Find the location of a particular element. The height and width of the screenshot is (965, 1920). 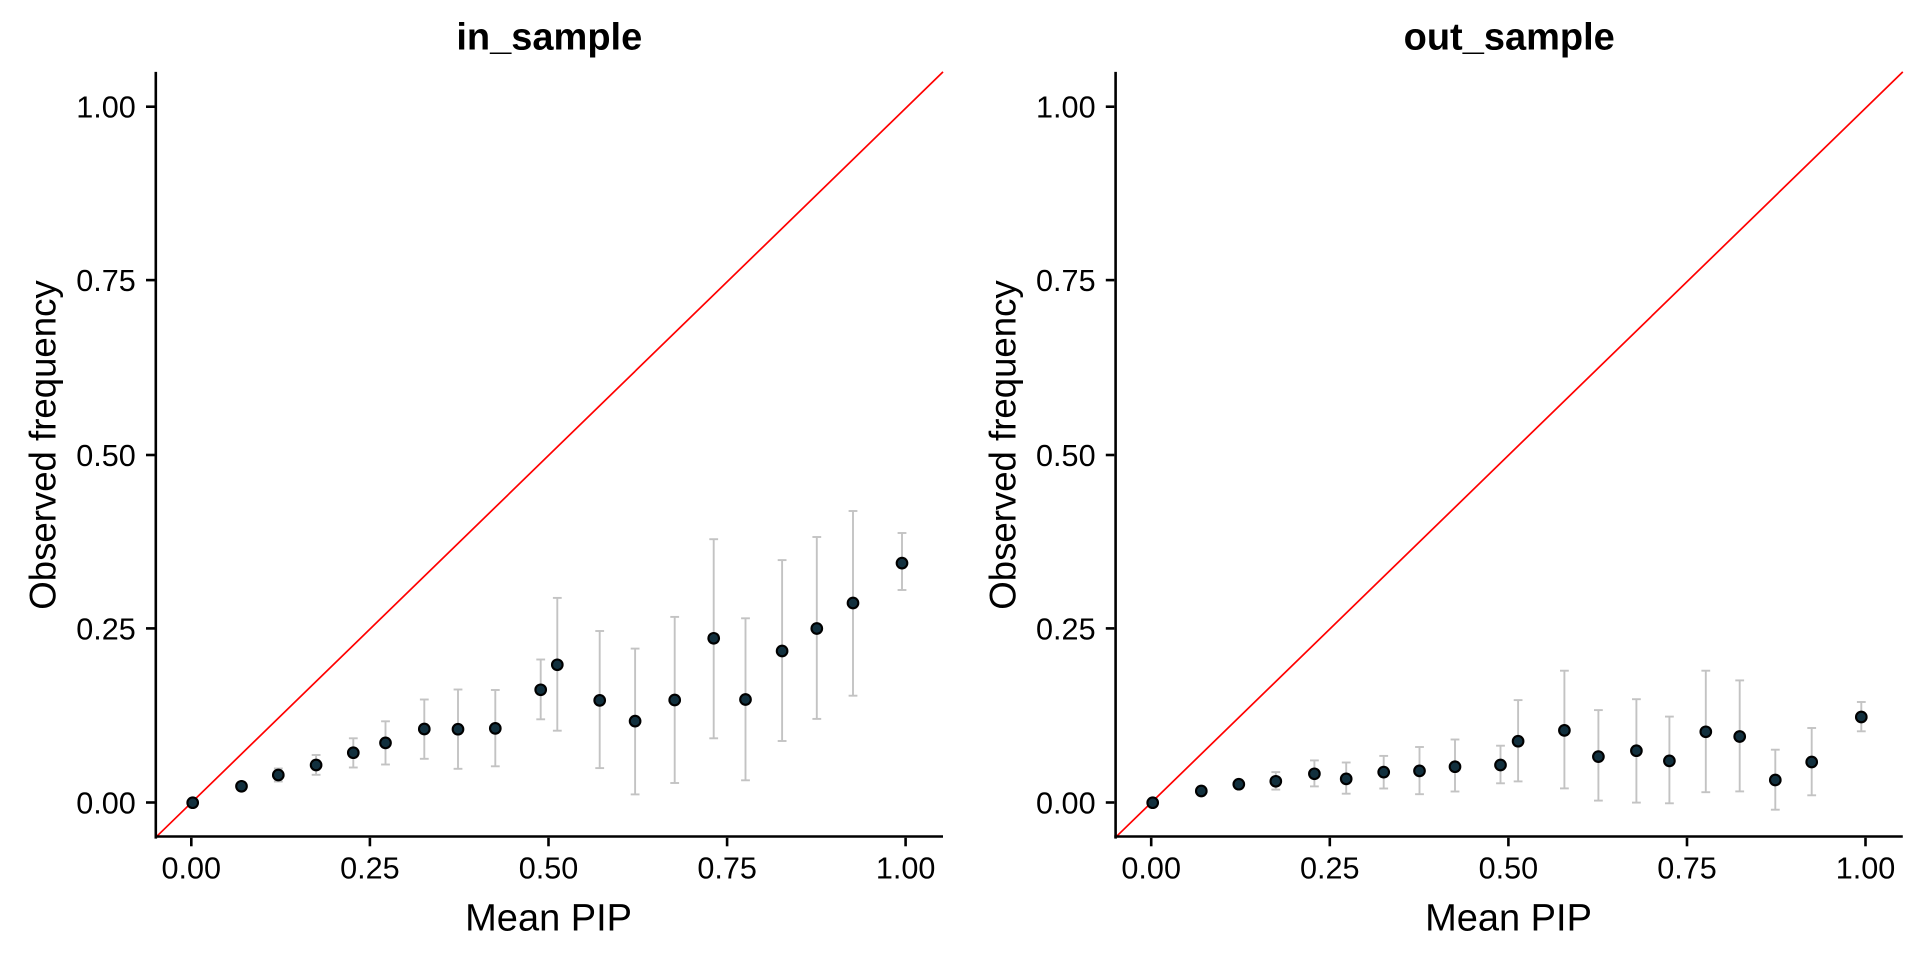

svg-text: in_sample is located at coordinates (549, 38).